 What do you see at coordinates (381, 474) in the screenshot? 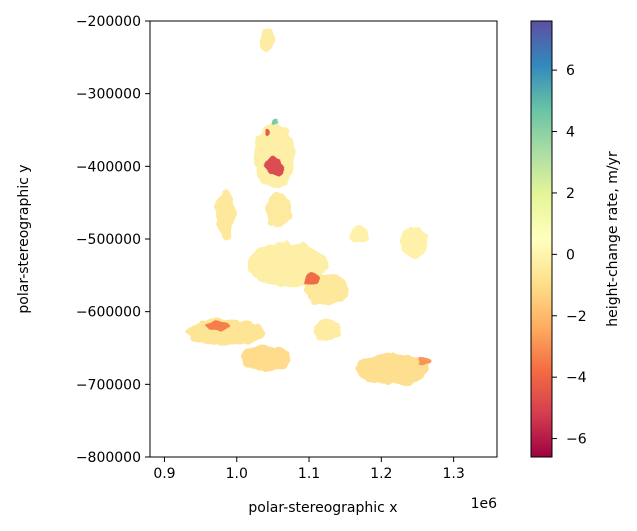
I see `x-tick-label: 1.2` at bounding box center [381, 474].